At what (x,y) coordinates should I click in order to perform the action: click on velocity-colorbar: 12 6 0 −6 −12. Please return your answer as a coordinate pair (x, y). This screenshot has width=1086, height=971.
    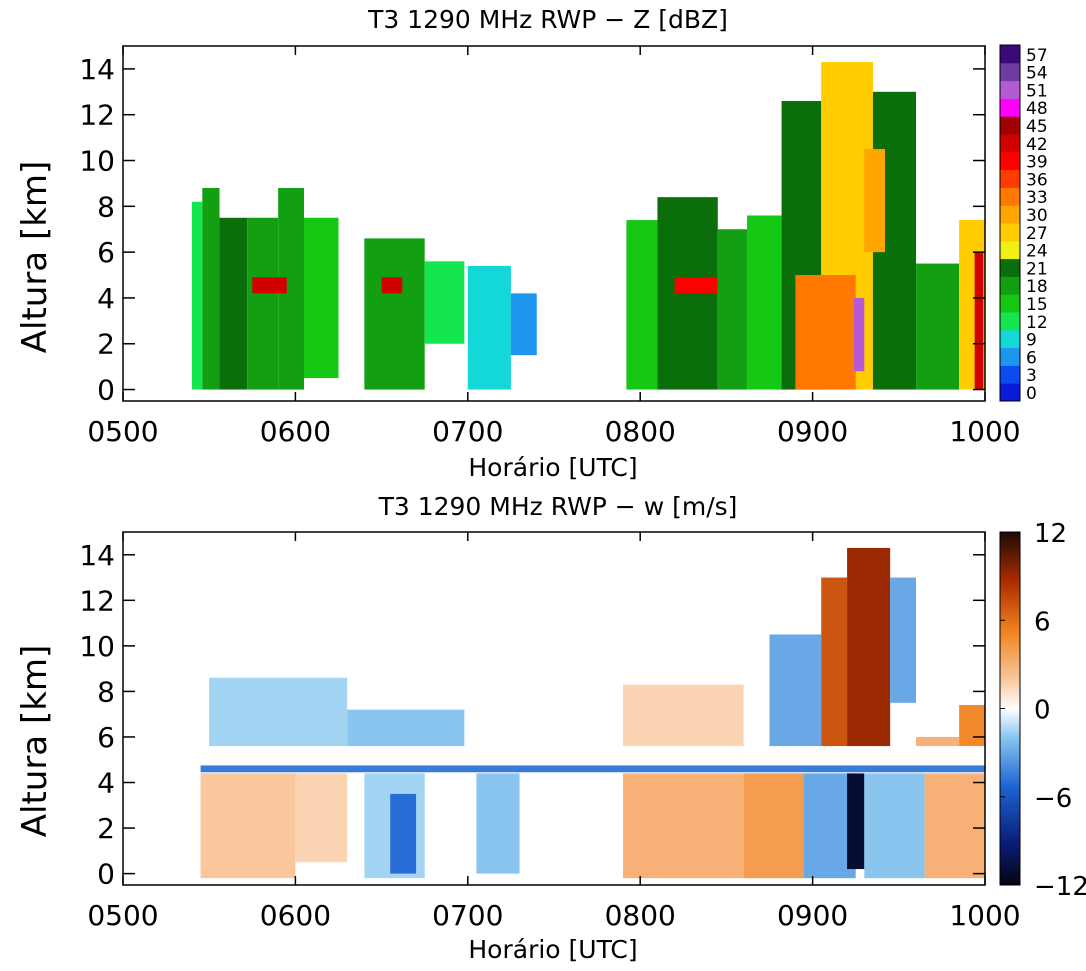
    Looking at the image, I should click on (1042, 710).